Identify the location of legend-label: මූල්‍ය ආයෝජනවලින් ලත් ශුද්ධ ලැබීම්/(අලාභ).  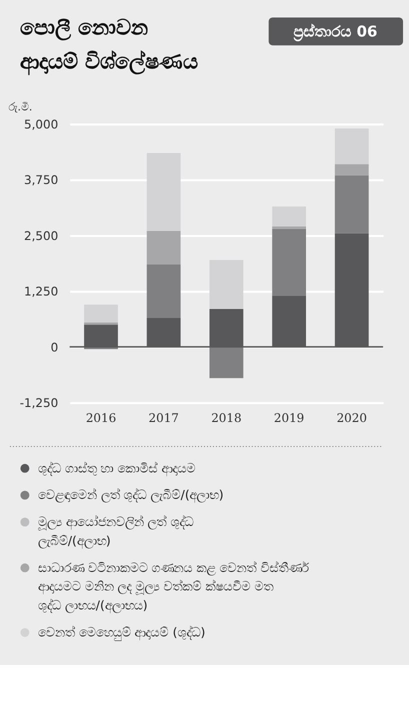
(116, 531).